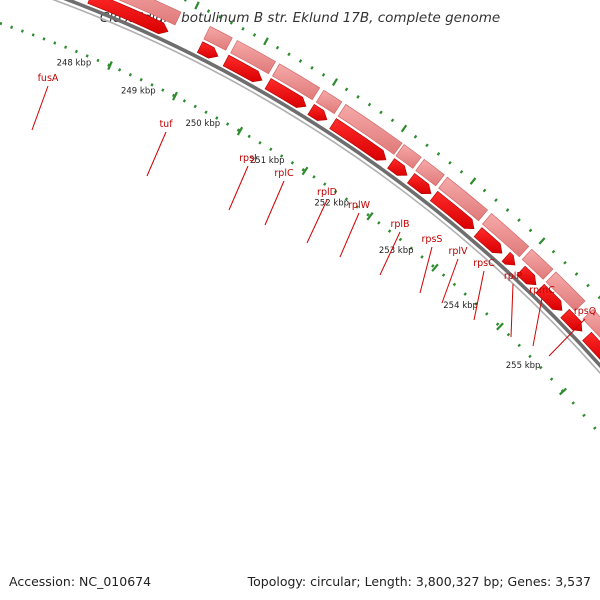  What do you see at coordinates (74, 63) in the screenshot?
I see `kbp-label: 248 kbp` at bounding box center [74, 63].